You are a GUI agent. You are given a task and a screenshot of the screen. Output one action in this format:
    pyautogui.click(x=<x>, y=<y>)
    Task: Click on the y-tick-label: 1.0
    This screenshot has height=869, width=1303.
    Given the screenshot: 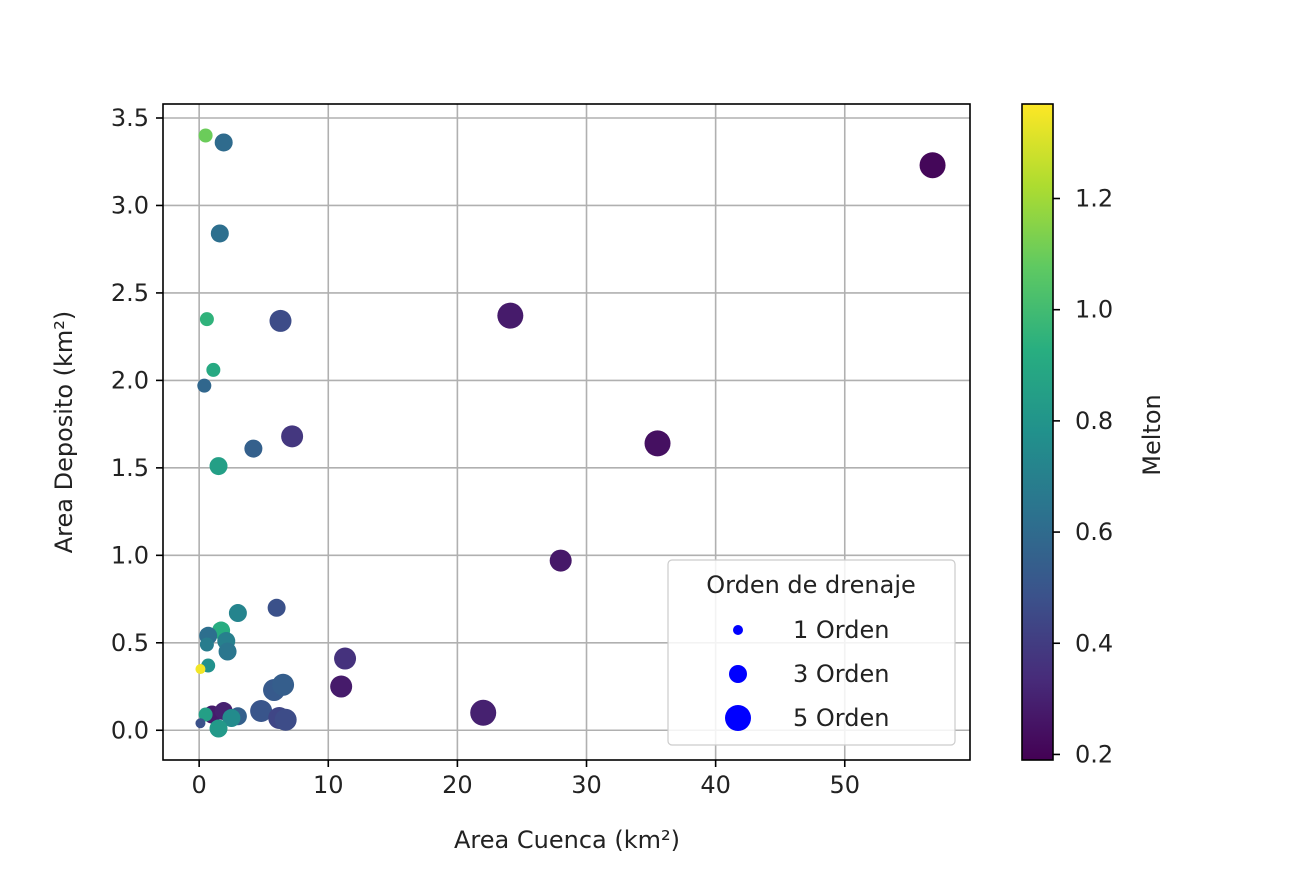 What is the action you would take?
    pyautogui.click(x=130, y=555)
    